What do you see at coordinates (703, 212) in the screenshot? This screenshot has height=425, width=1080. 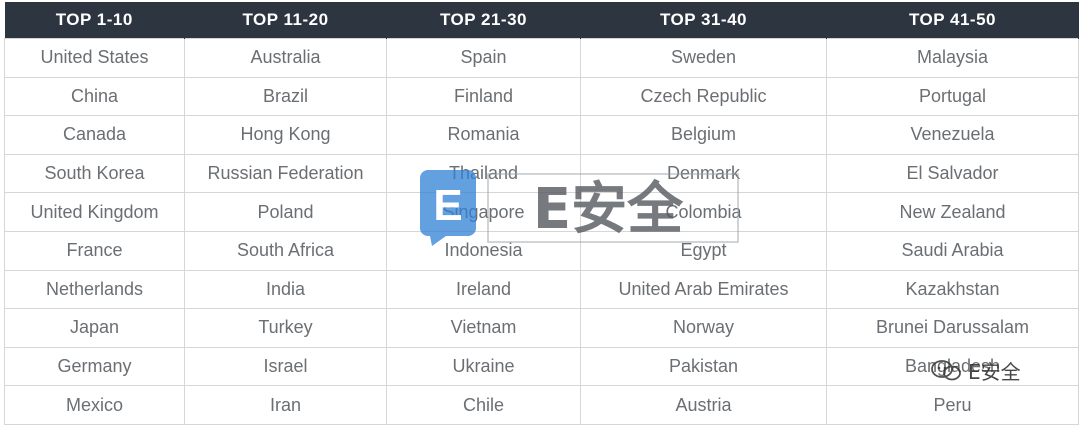 I see `country-cell: Colombia` at bounding box center [703, 212].